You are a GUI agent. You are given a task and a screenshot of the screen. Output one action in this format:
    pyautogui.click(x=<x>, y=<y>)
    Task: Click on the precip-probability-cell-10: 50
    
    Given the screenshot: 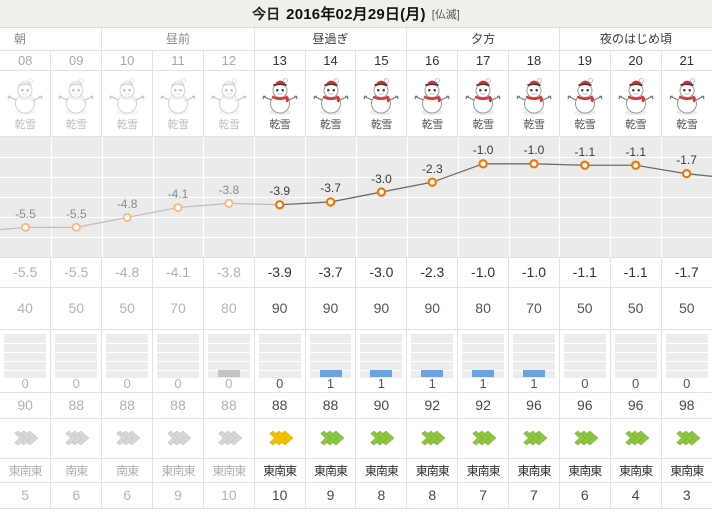 What is the action you would take?
    pyautogui.click(x=127, y=308)
    